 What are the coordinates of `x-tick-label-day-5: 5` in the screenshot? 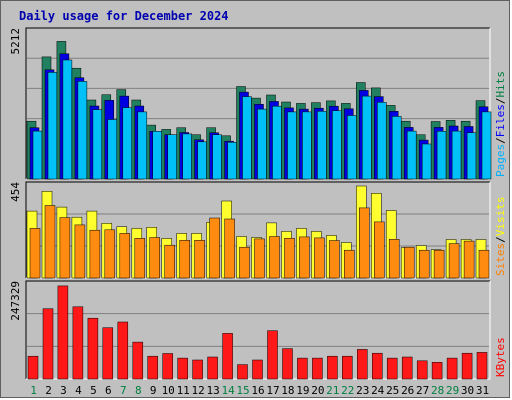 It's located at (93, 390).